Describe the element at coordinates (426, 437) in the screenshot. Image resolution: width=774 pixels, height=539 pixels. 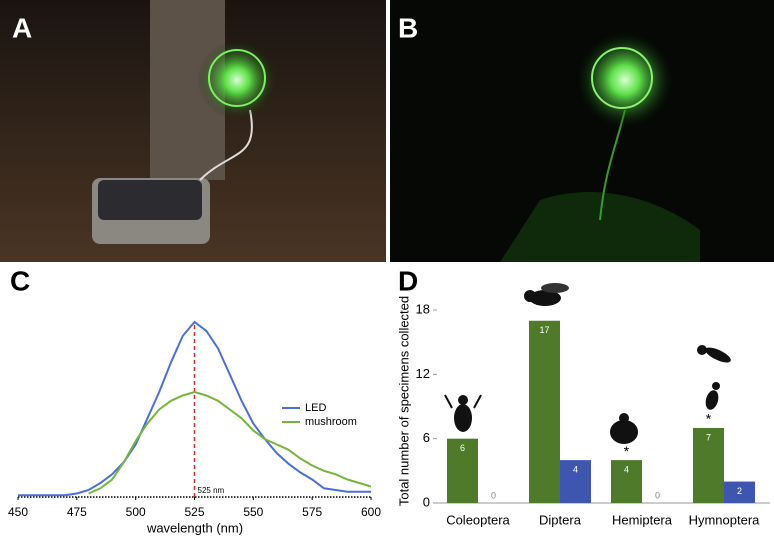
I see `y-tick-label: 6` at that location.